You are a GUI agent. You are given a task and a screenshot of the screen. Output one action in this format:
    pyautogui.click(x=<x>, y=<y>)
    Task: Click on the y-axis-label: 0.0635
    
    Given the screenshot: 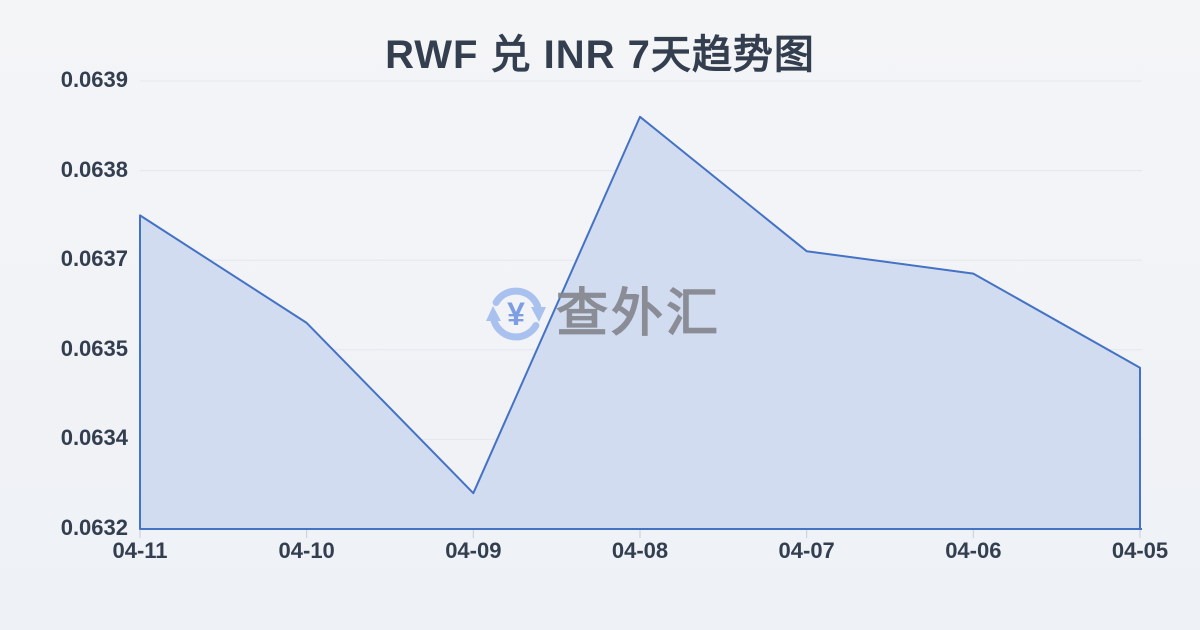 What is the action you would take?
    pyautogui.click(x=94, y=348)
    